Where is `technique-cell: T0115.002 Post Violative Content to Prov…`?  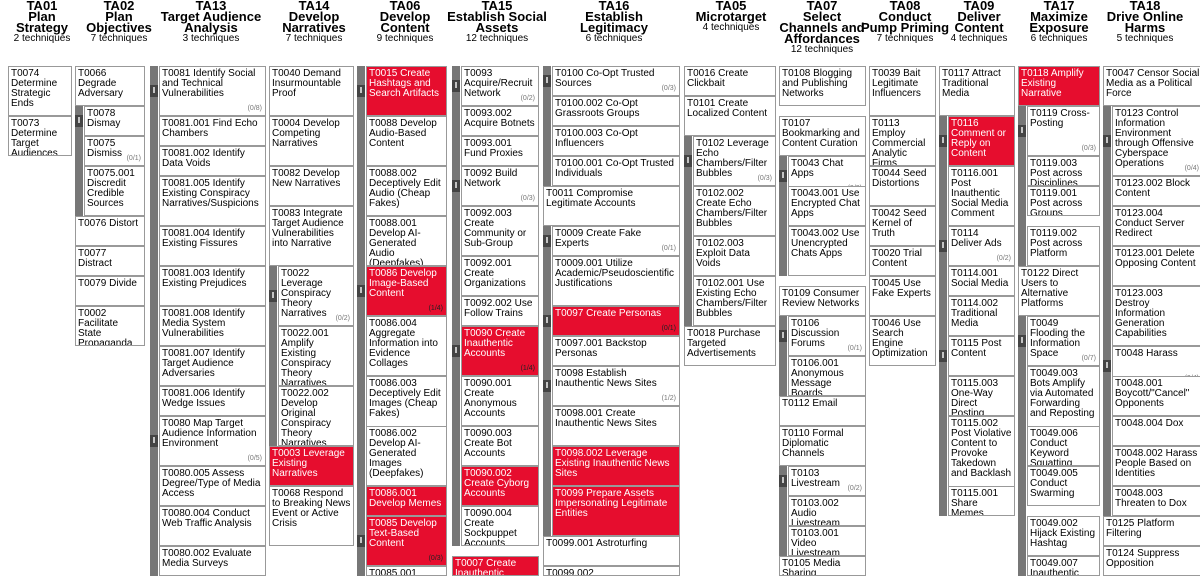 technique-cell: T0115.002 Post Violative Content to Prov… is located at coordinates (981, 456).